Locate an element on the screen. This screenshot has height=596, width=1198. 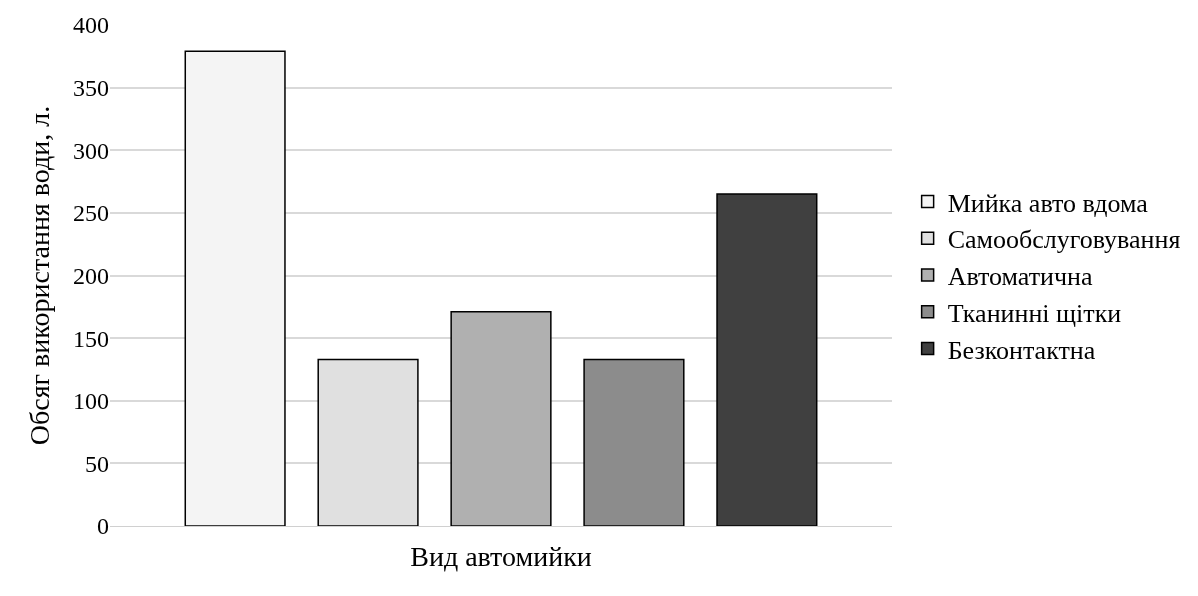
legend-label: Безконтактна is located at coordinates (1021, 350).